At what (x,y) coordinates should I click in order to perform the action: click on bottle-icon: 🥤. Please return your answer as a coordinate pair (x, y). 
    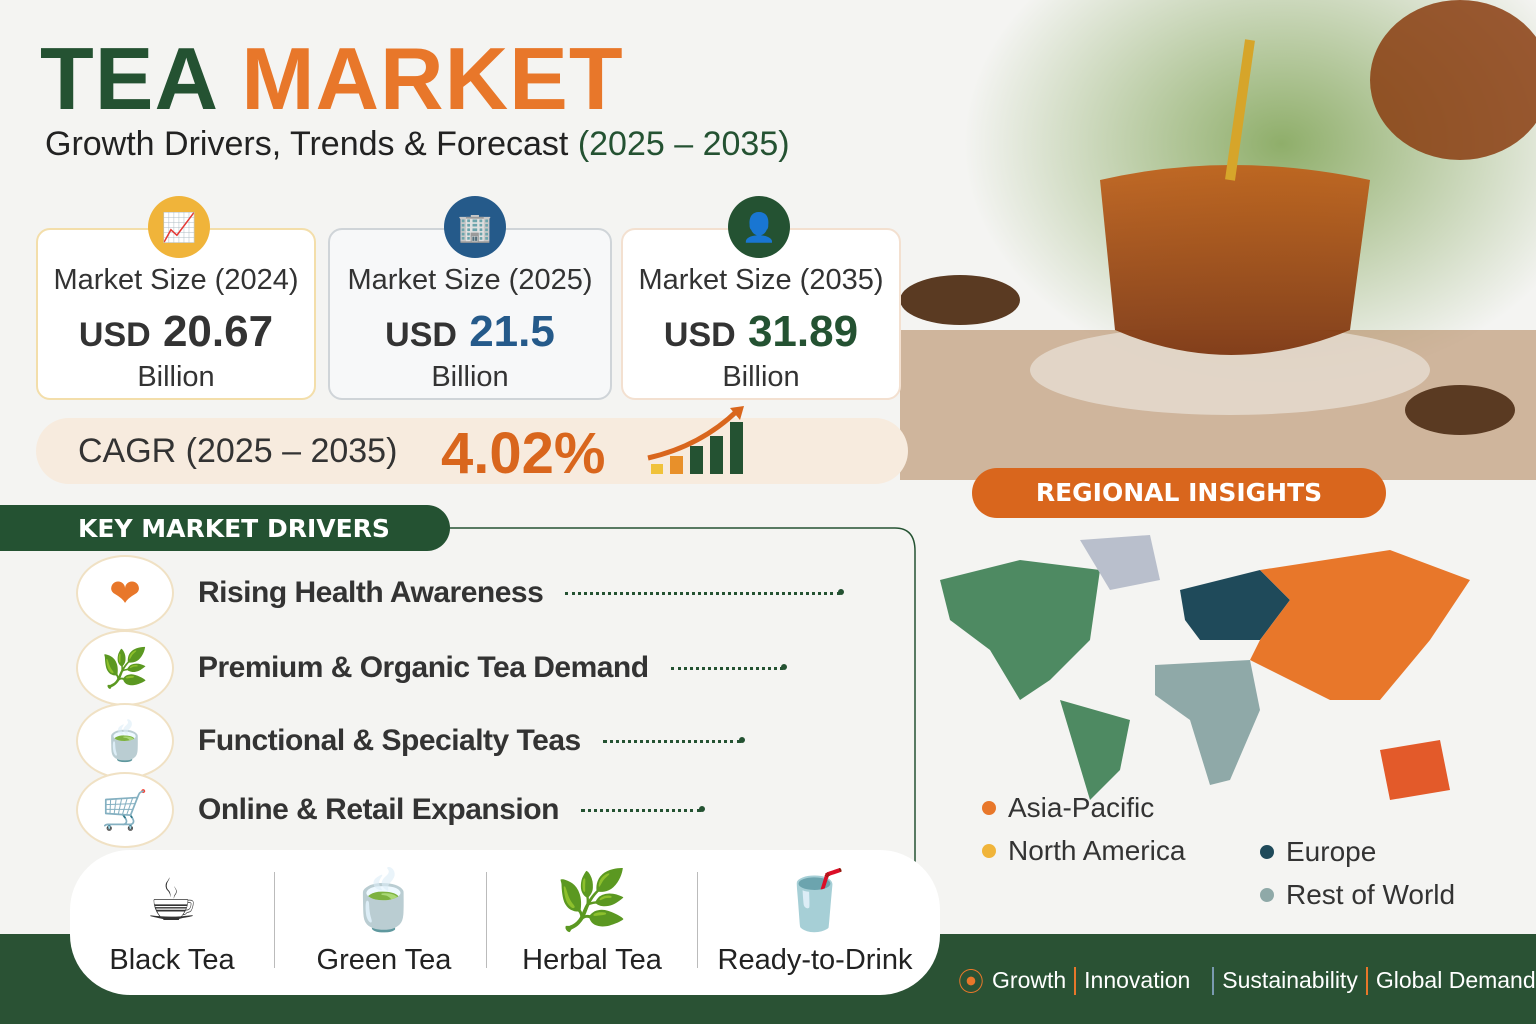
    Looking at the image, I should click on (815, 899).